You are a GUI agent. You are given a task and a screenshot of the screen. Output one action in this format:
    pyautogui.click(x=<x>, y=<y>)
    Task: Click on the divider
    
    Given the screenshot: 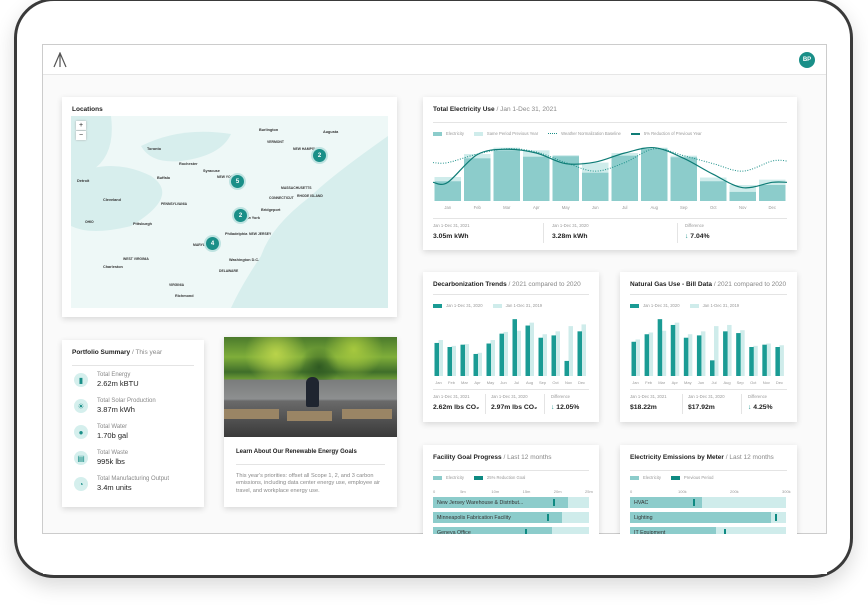 What is the action you would take?
    pyautogui.click(x=677, y=233)
    